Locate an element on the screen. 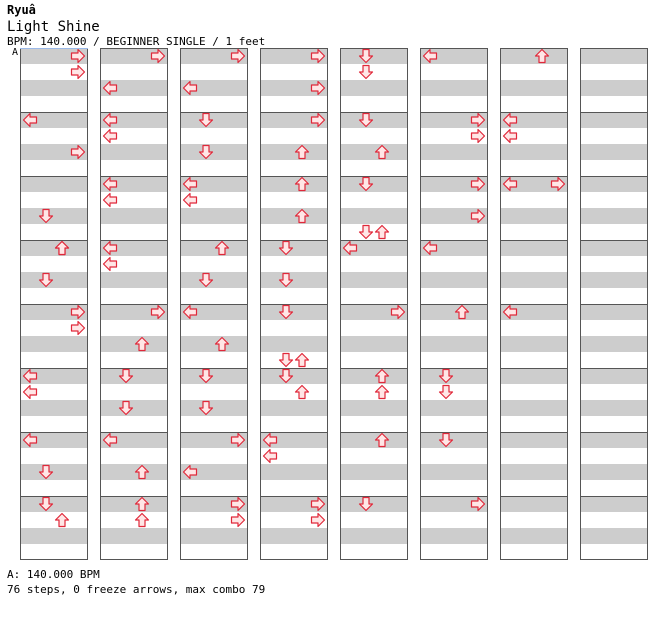 This screenshot has width=672, height=620. bpm-legend: A: 140.000 BPM is located at coordinates (53, 574).